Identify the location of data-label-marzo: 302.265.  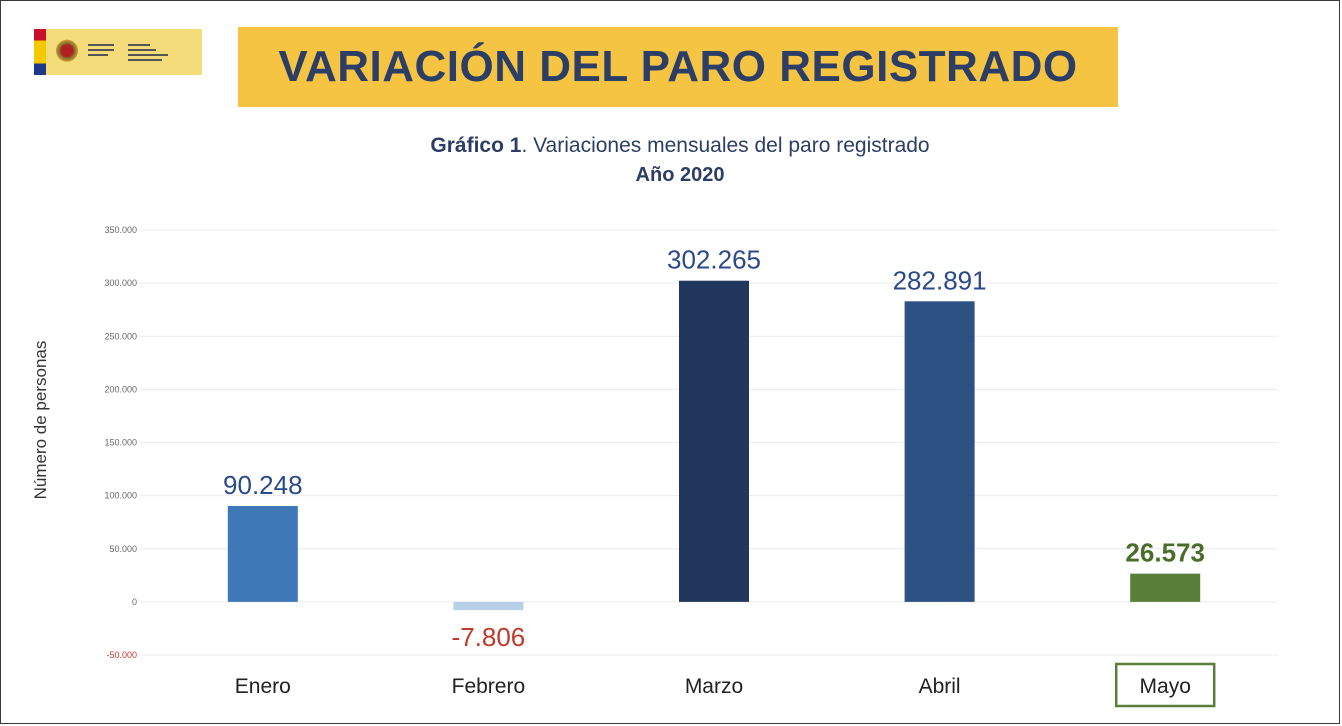
(714, 260).